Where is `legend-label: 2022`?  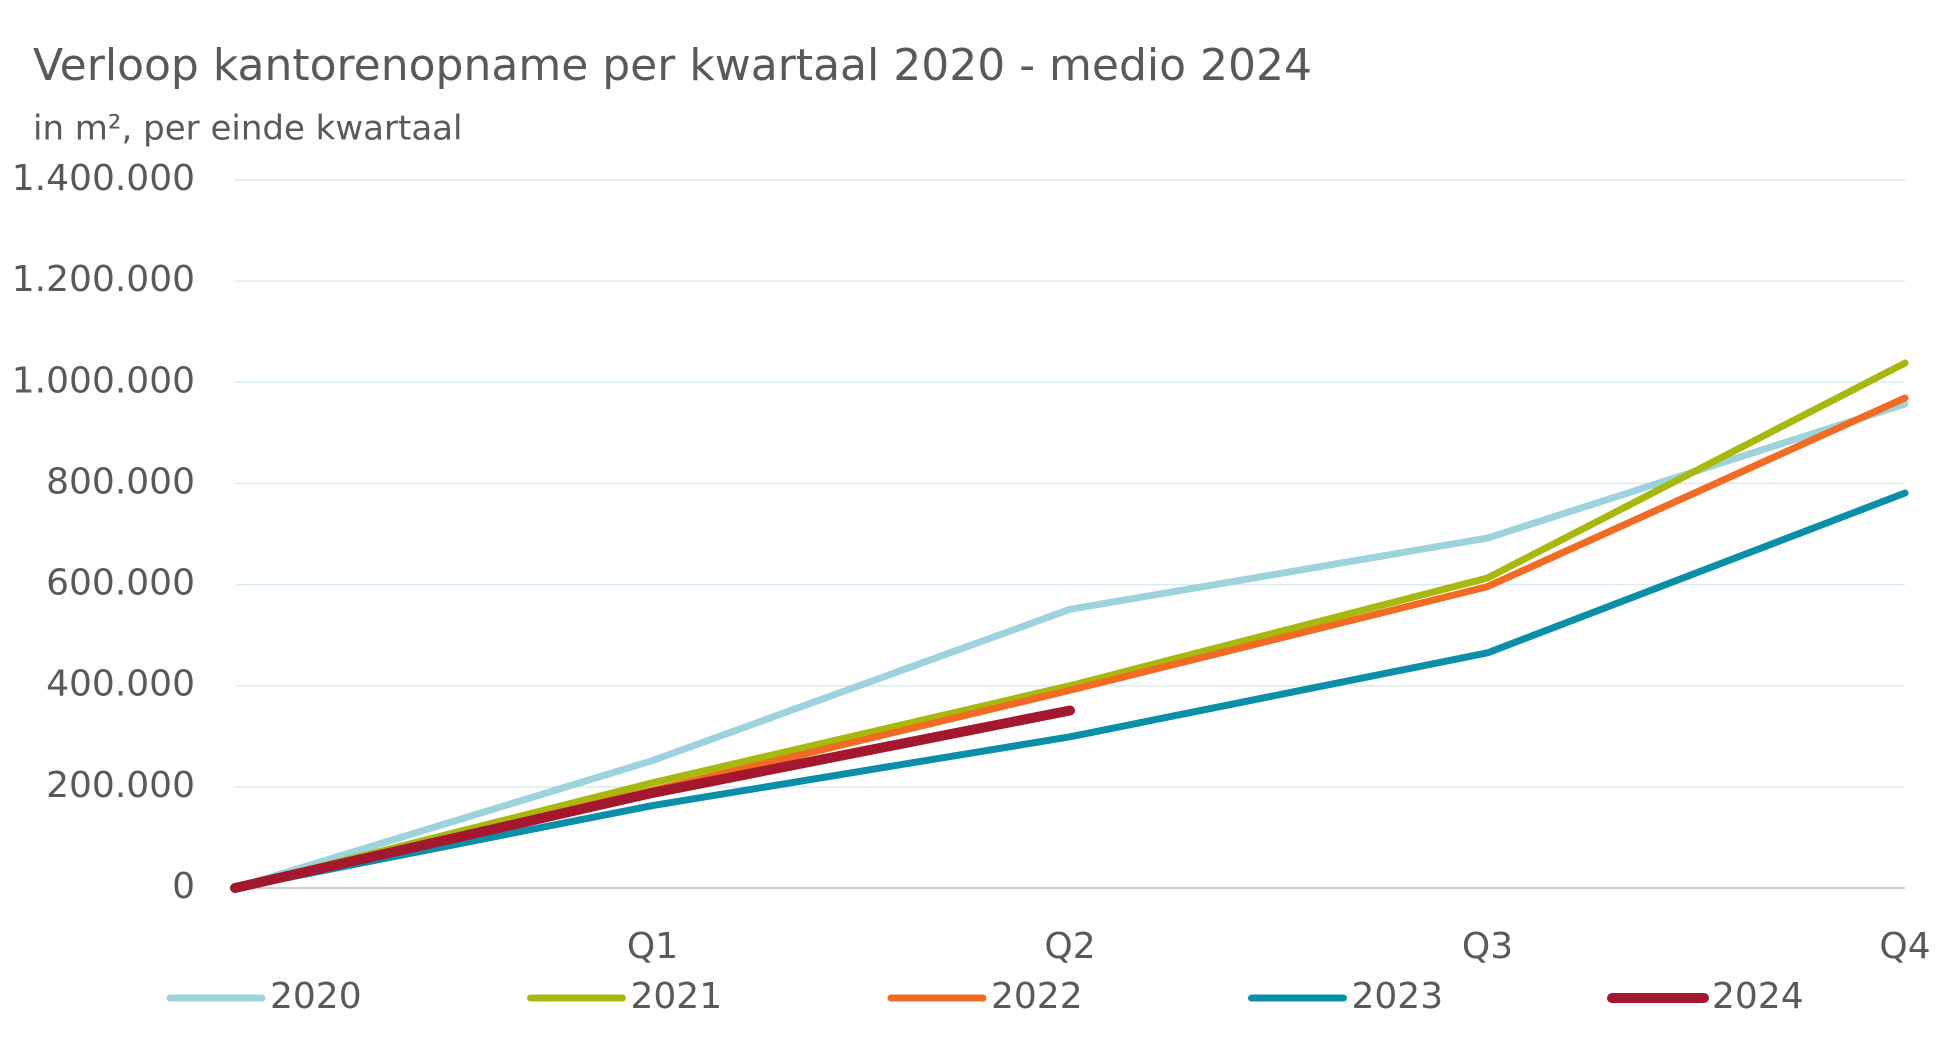 legend-label: 2022 is located at coordinates (1037, 996).